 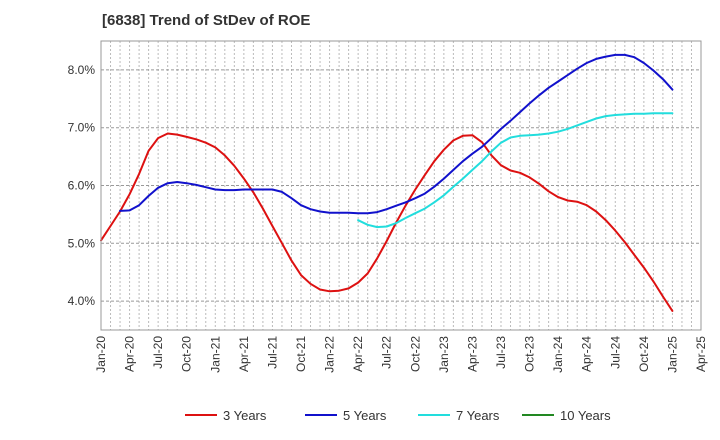 I want to click on legend-label: 5 Years, so click(x=365, y=415).